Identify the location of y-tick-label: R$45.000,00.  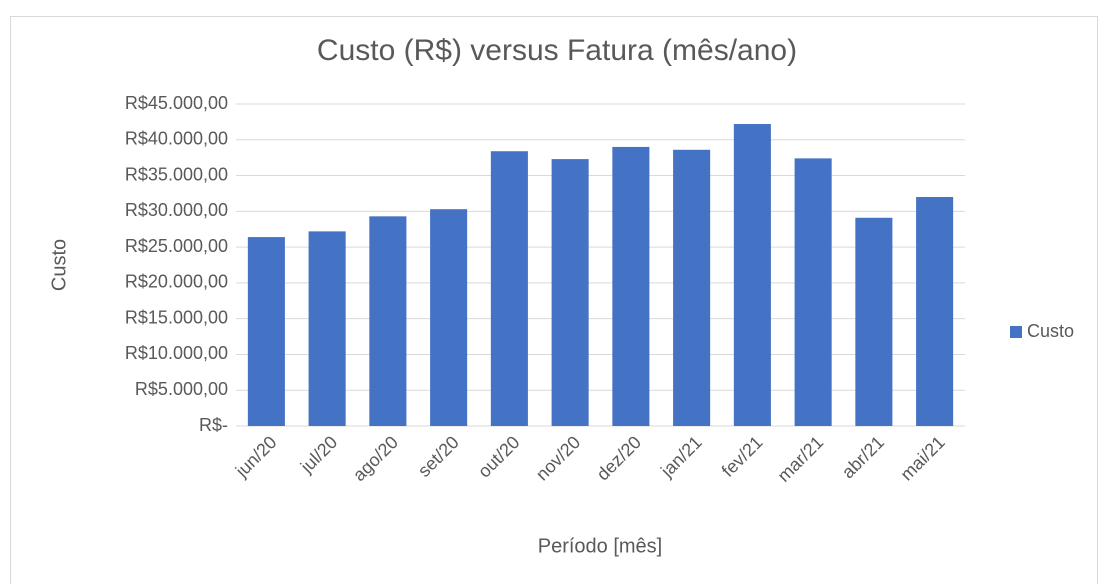
(176, 103).